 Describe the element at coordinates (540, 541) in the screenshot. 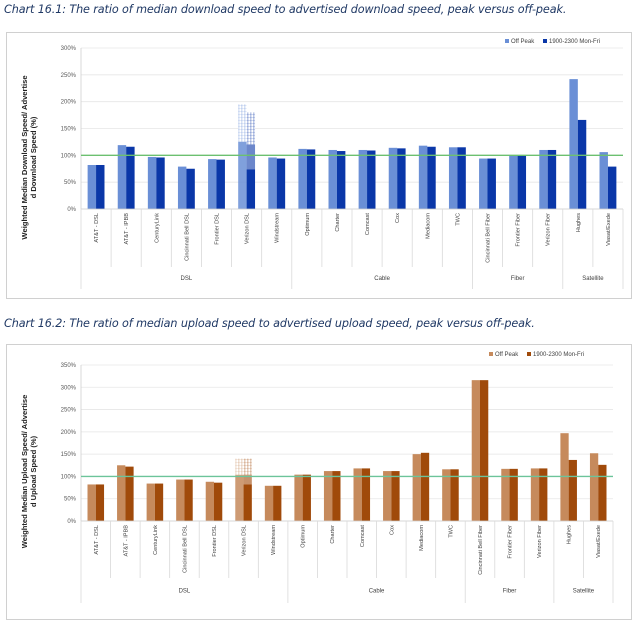

I see `x-category-label: Verizon Fiber` at that location.